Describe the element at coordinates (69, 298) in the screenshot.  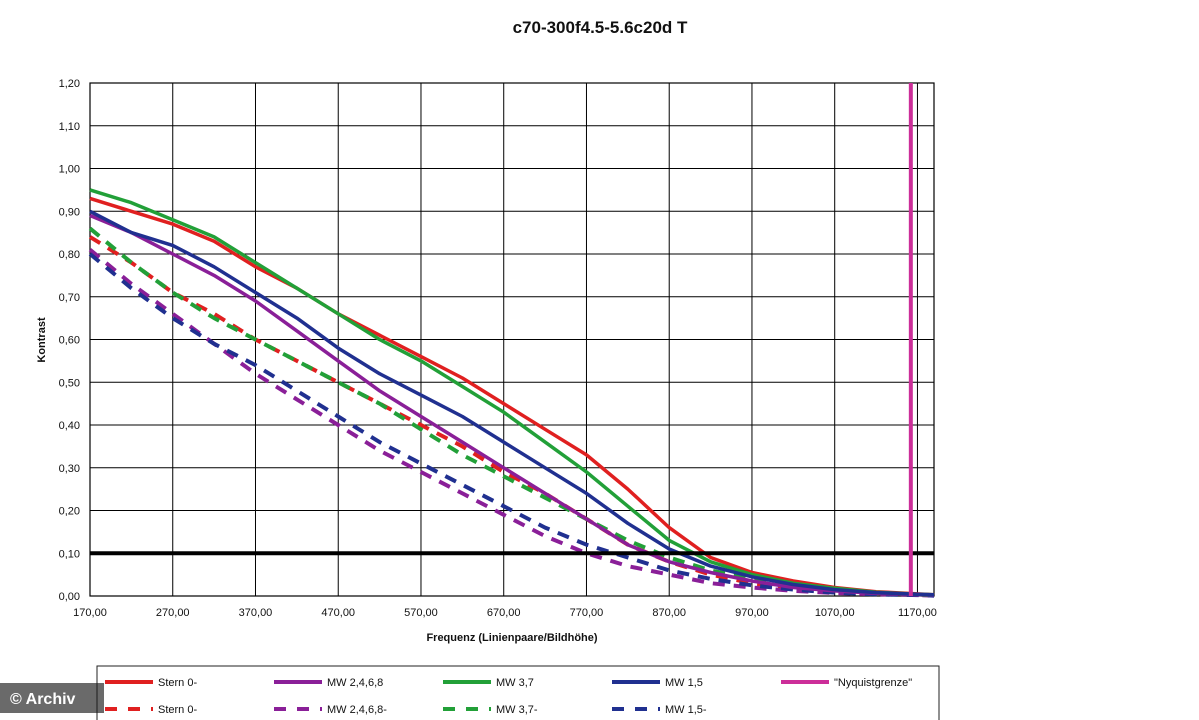
I see `y-tick-label: 0,70` at that location.